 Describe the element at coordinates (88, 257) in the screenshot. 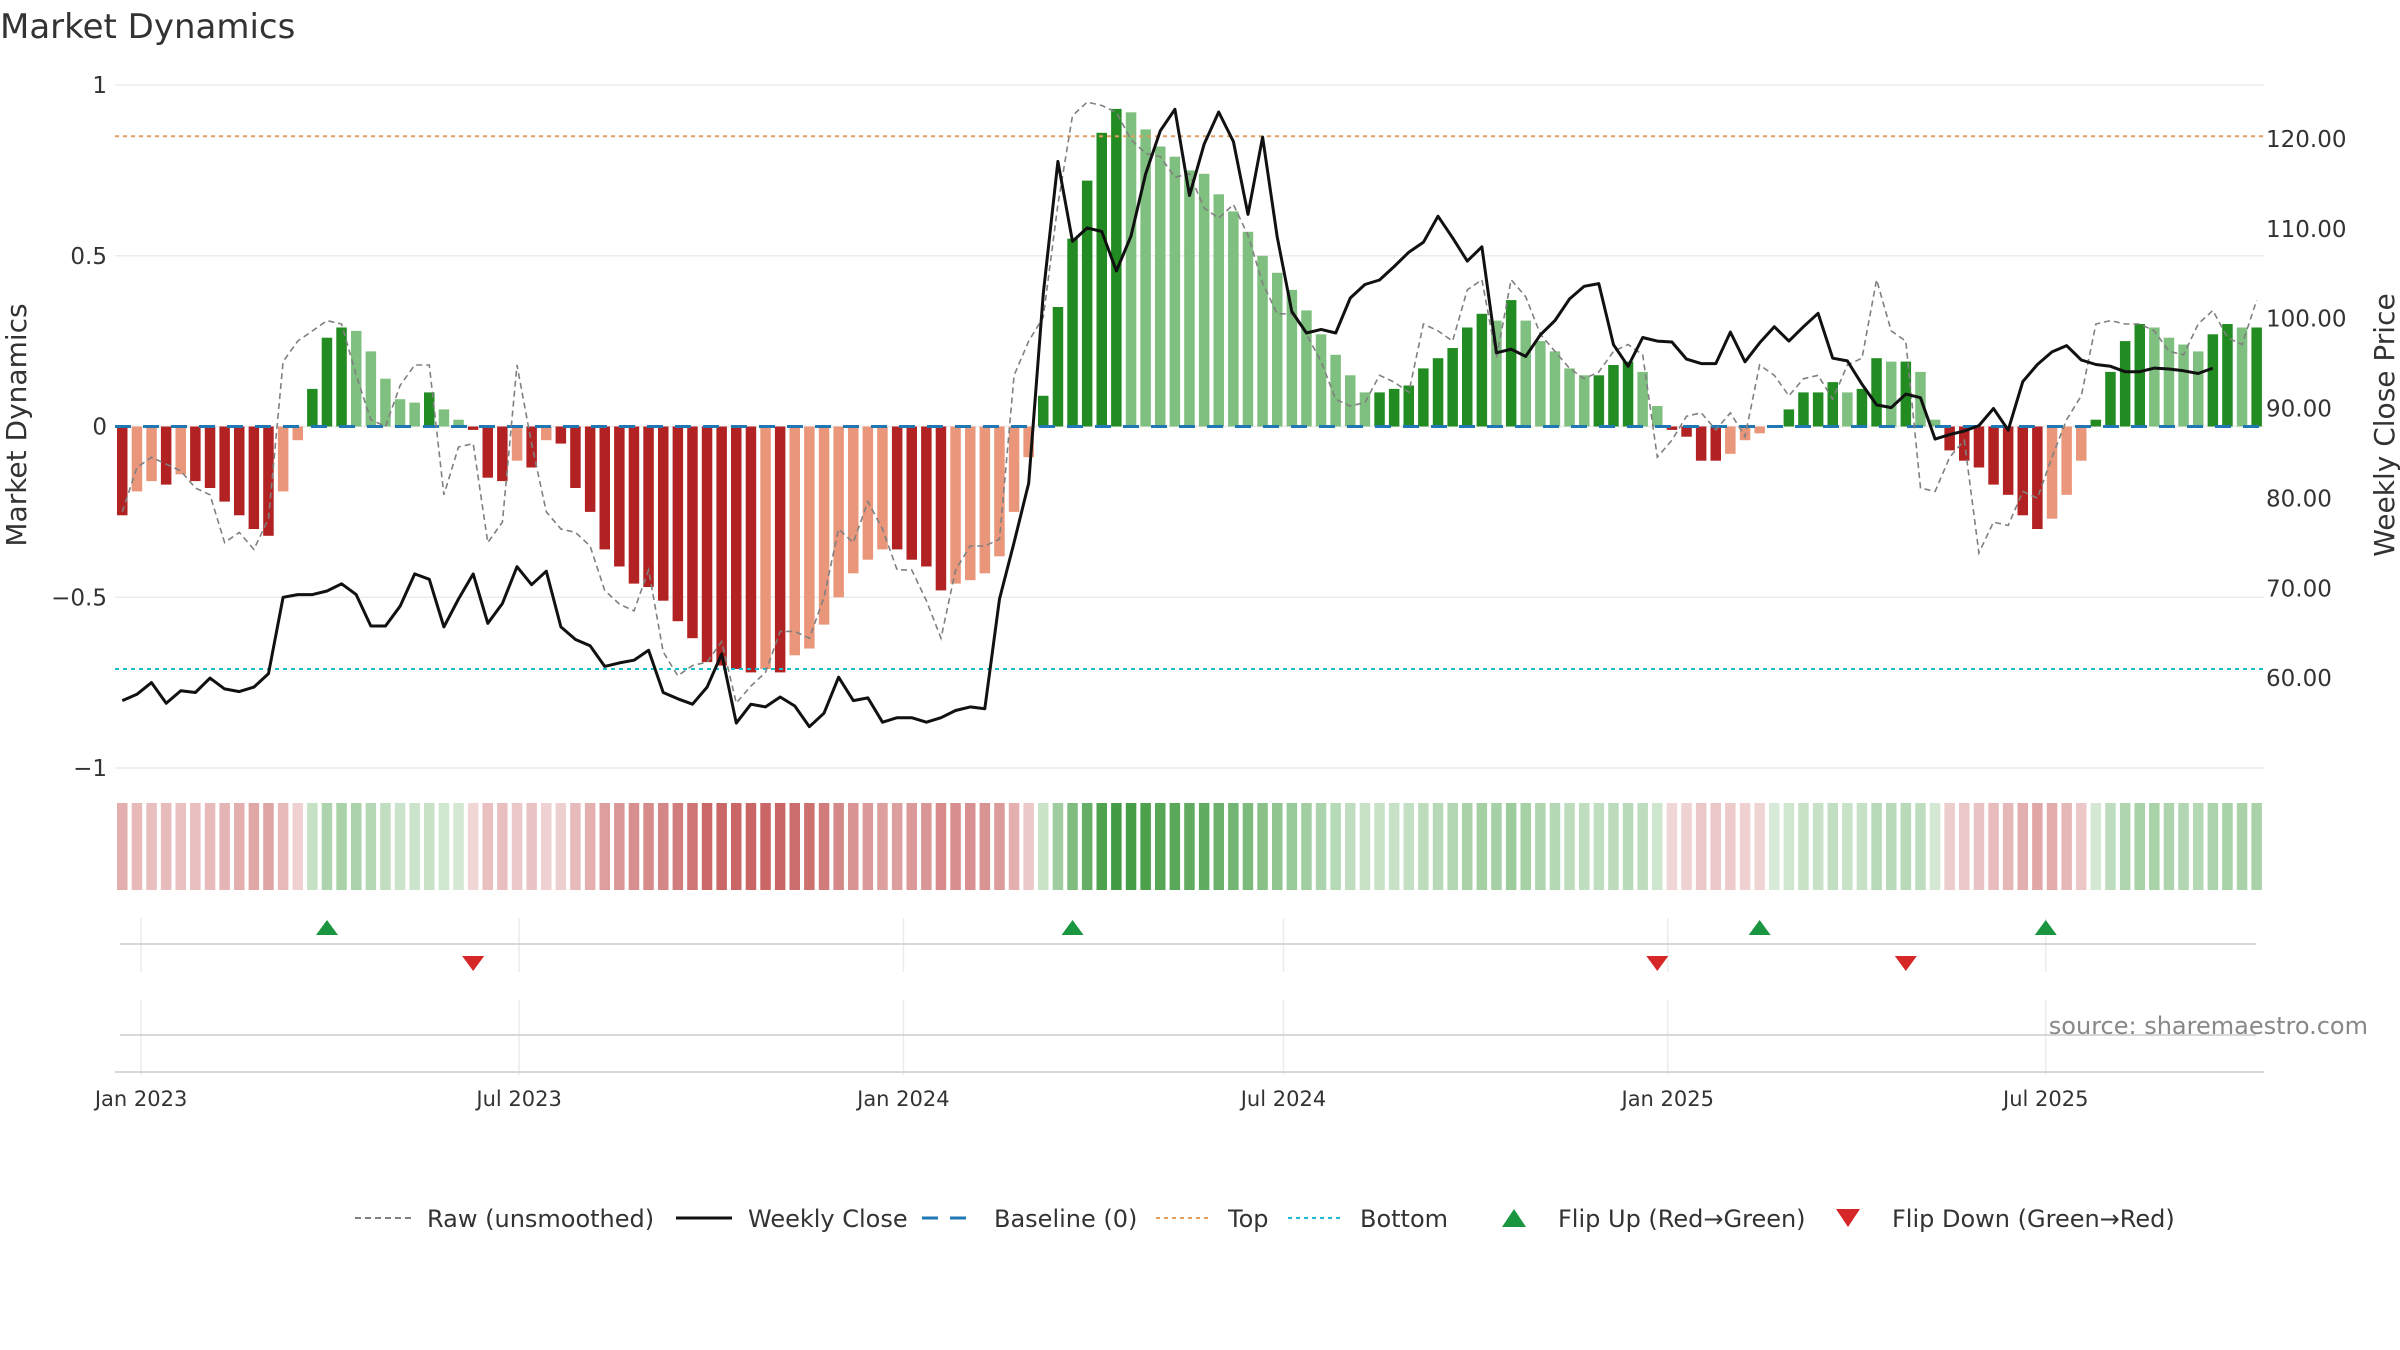

I see `y-tick-label: 0.5` at that location.